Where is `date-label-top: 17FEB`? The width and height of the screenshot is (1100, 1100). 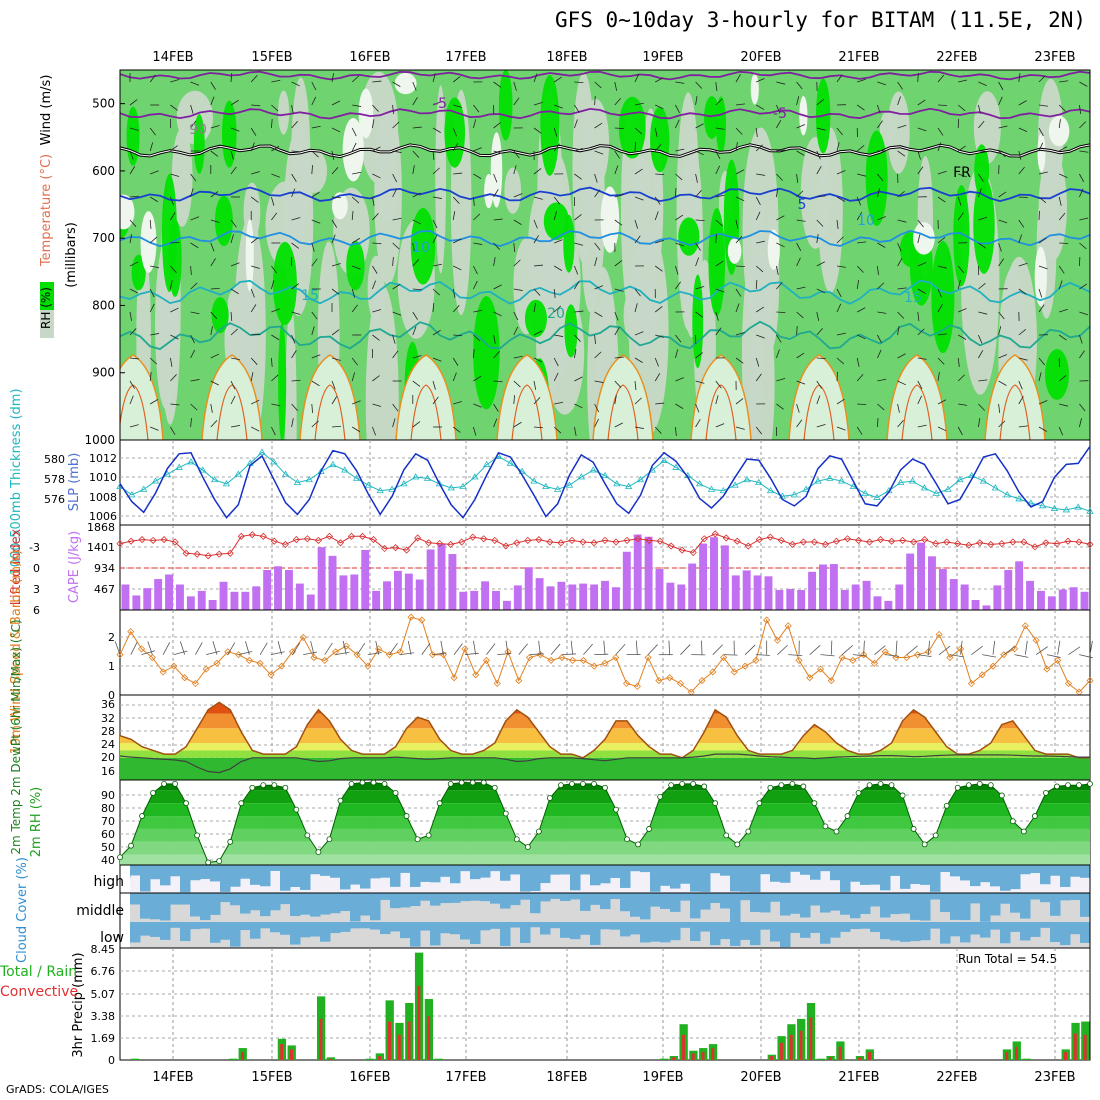
date-label-top: 17FEB is located at coordinates (465, 57).